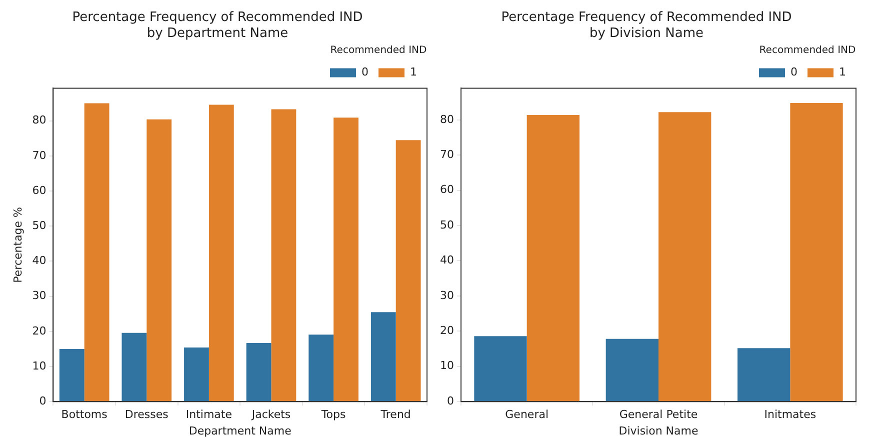 Image resolution: width=870 pixels, height=438 pixels. What do you see at coordinates (84, 415) in the screenshot?
I see `x-tick-label: Bottoms` at bounding box center [84, 415].